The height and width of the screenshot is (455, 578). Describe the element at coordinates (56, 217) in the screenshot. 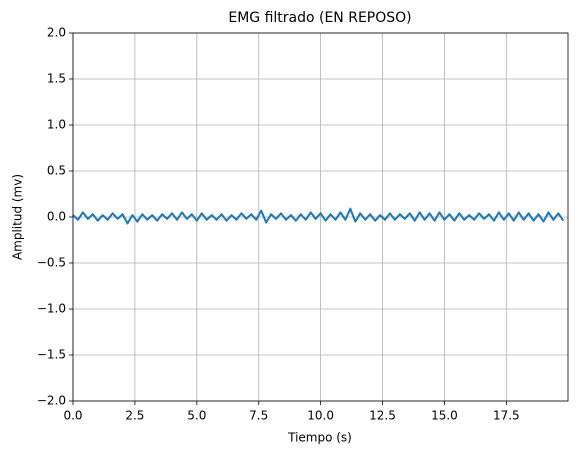

I see `y-tick-label: 0.0` at that location.